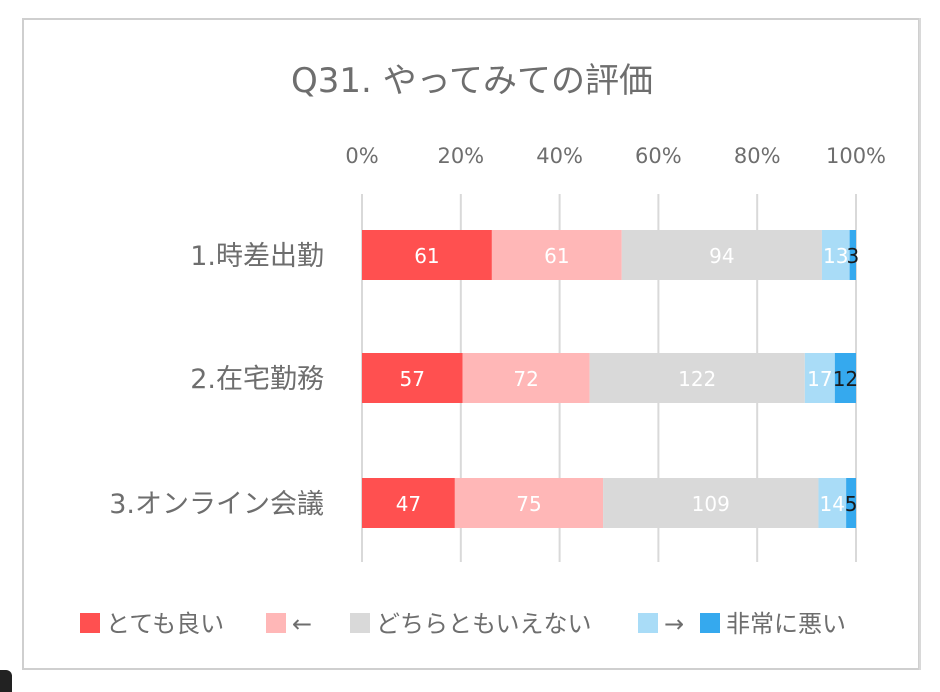 The image size is (940, 692). Describe the element at coordinates (257, 379) in the screenshot. I see `category-label: 2.在宅勤務` at that location.